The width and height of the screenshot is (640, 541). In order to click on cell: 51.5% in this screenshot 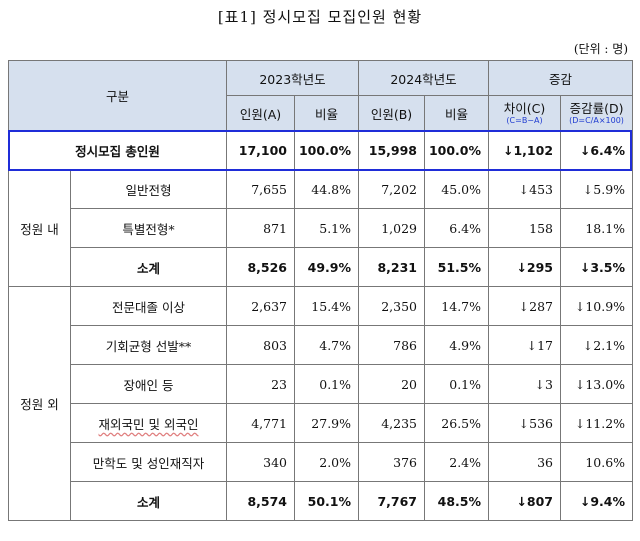, I will do `click(457, 267)`.